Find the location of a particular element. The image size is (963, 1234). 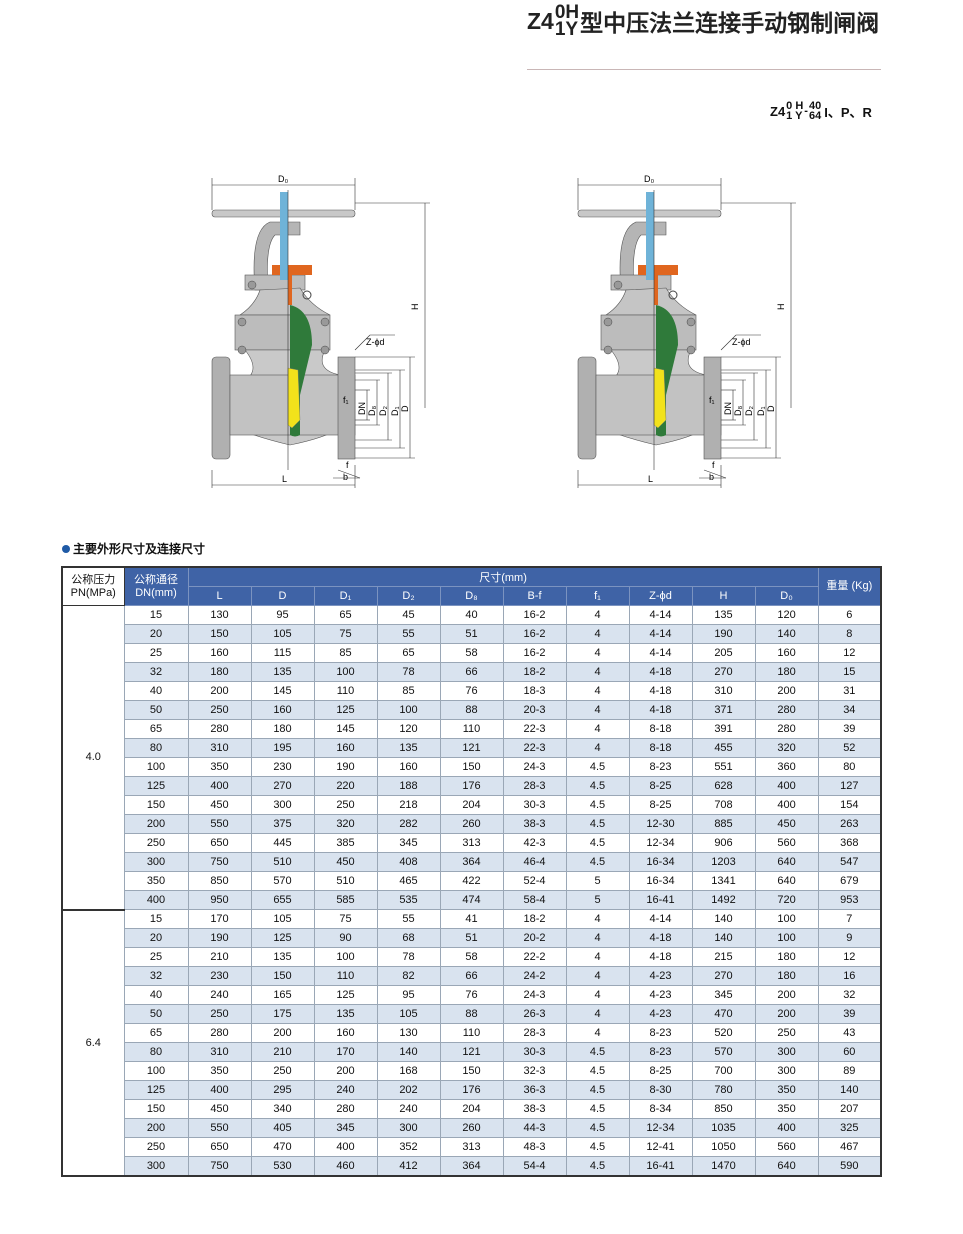

table-cell: 1203 is located at coordinates (723, 862).